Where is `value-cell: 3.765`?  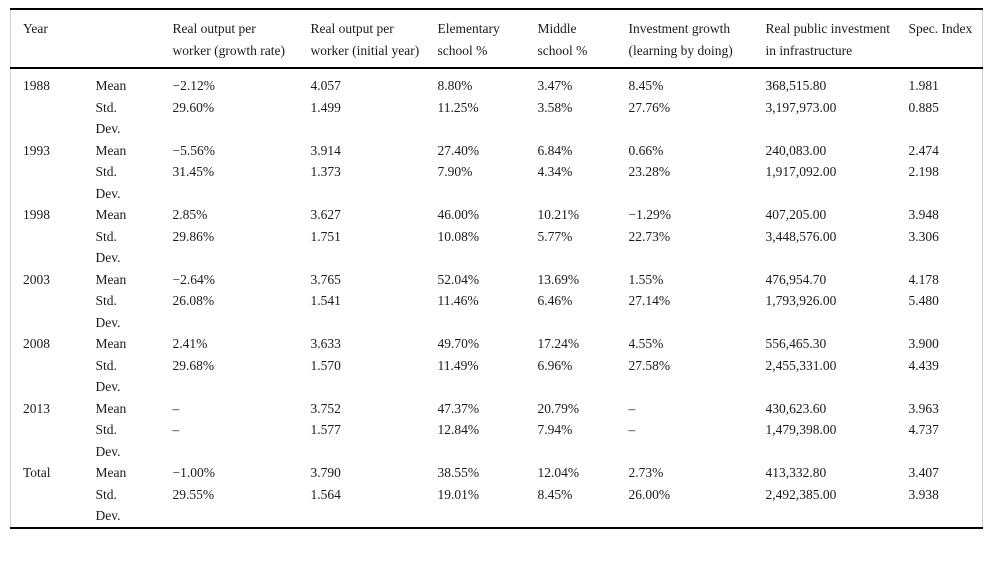 value-cell: 3.765 is located at coordinates (325, 279).